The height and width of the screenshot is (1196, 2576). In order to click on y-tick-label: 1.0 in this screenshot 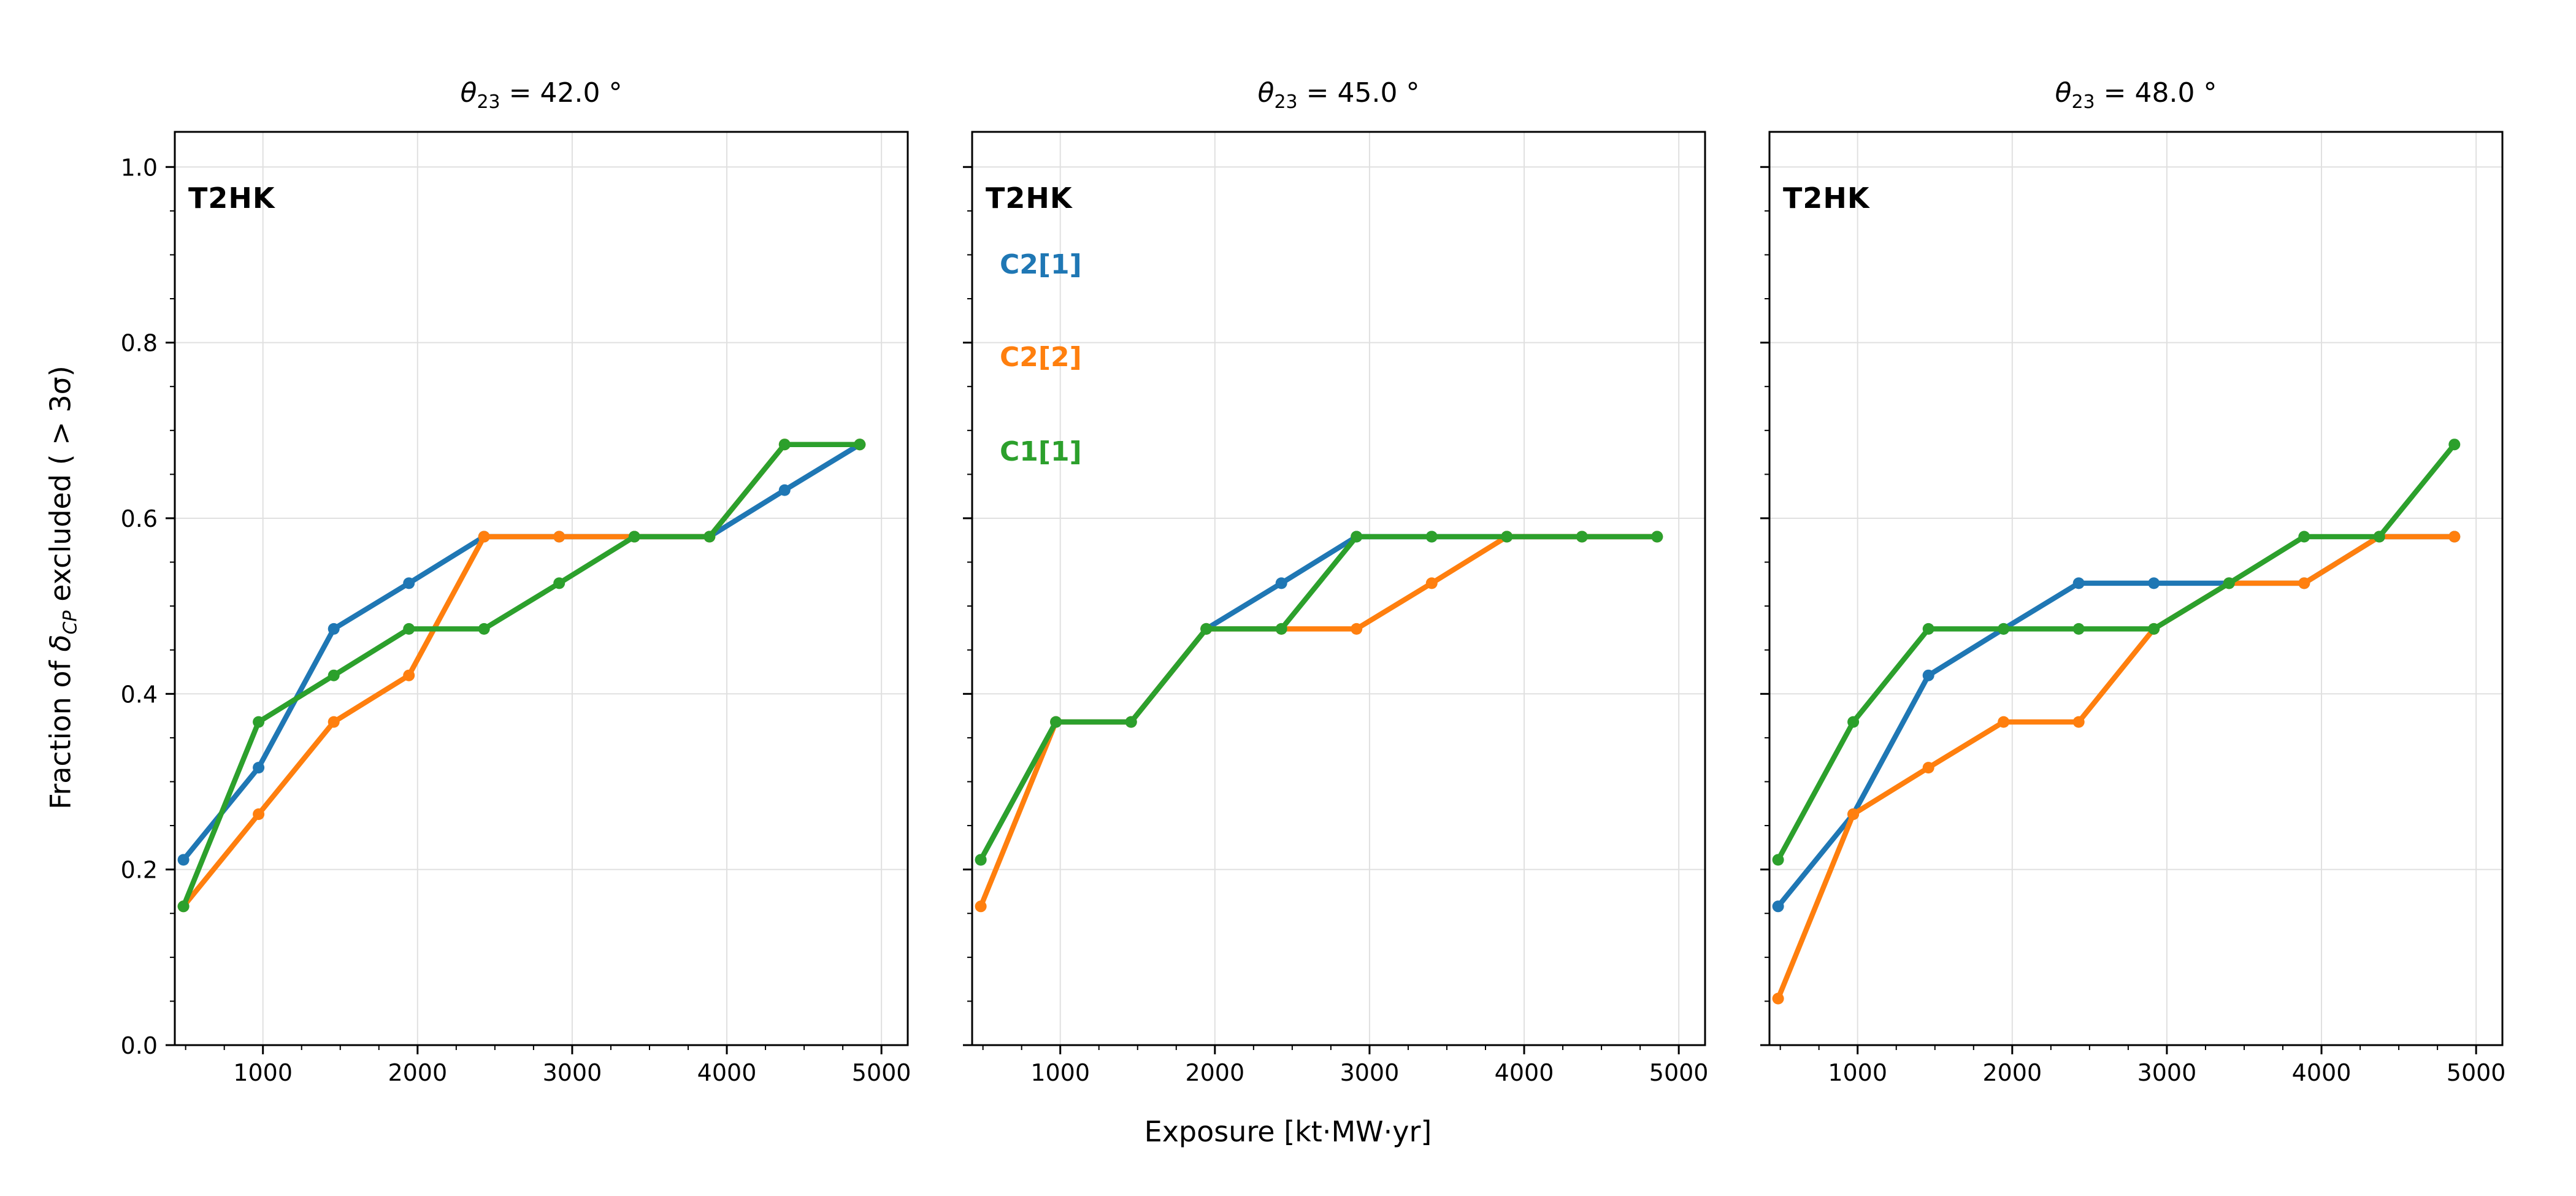, I will do `click(139, 167)`.